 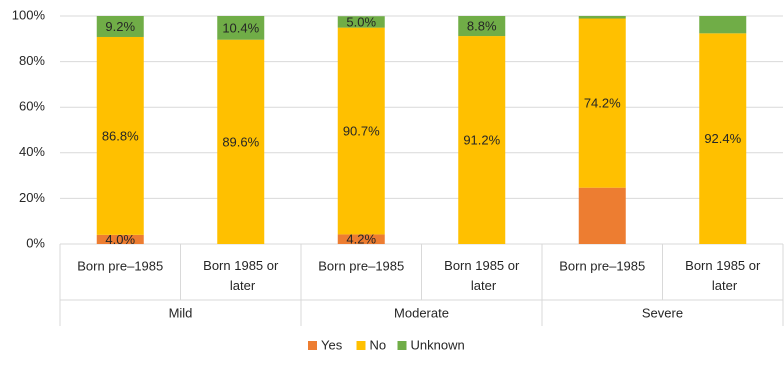 I want to click on value-label: 8.8%, so click(x=482, y=25).